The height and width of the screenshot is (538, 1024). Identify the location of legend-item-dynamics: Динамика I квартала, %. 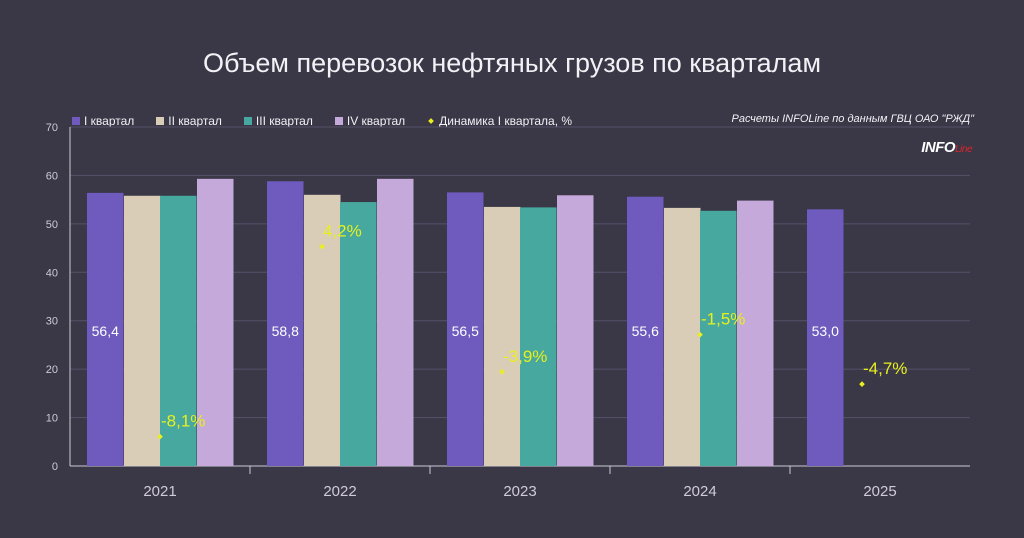
(499, 121).